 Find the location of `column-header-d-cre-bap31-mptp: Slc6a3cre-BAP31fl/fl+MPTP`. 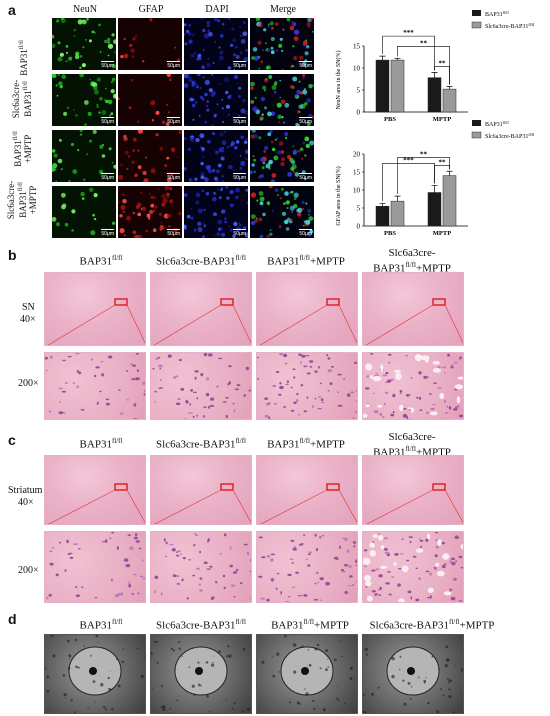

column-header-d-cre-bap31-mptp: Slc6a3cre-BAP31fl/fl+MPTP is located at coordinates (432, 625).